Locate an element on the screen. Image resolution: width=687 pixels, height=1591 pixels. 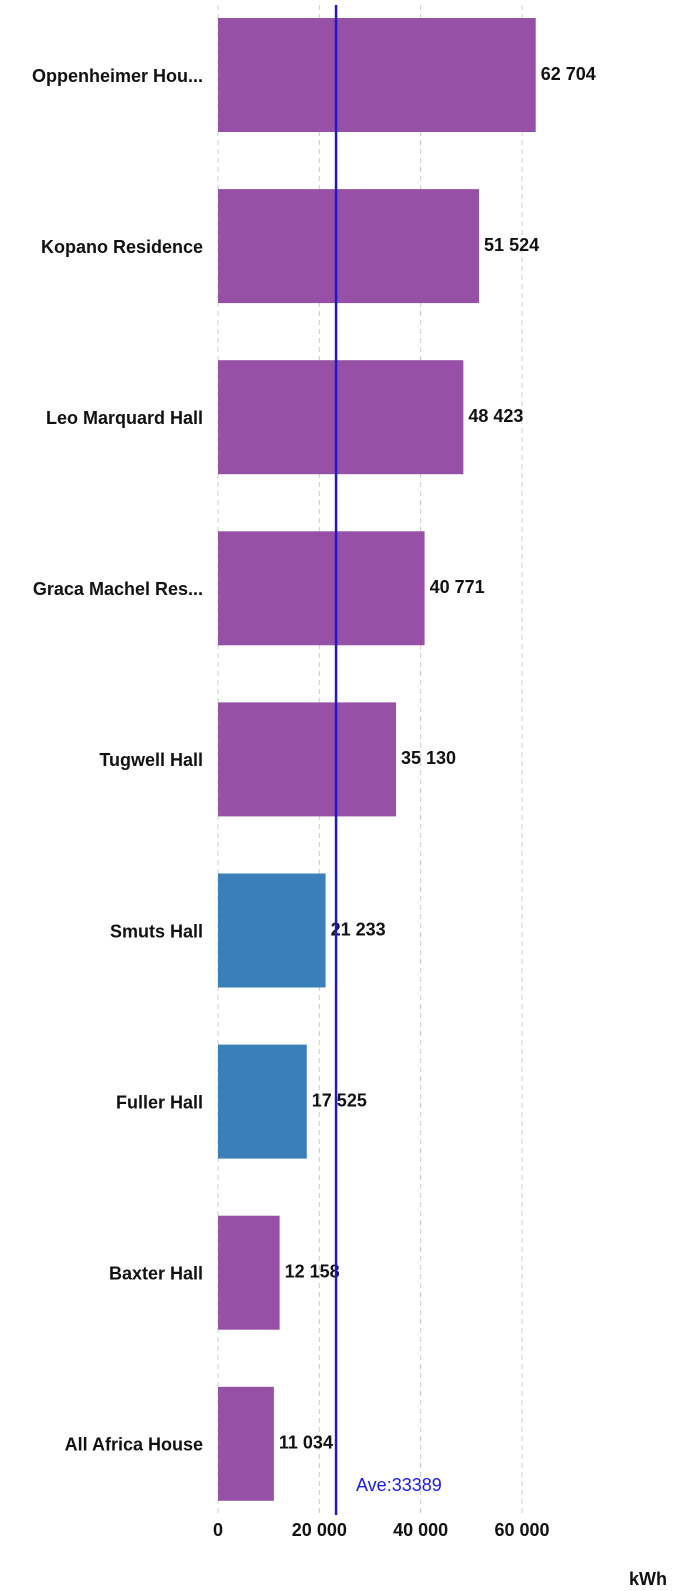
y-tick-label: All Africa House is located at coordinates (134, 1445).